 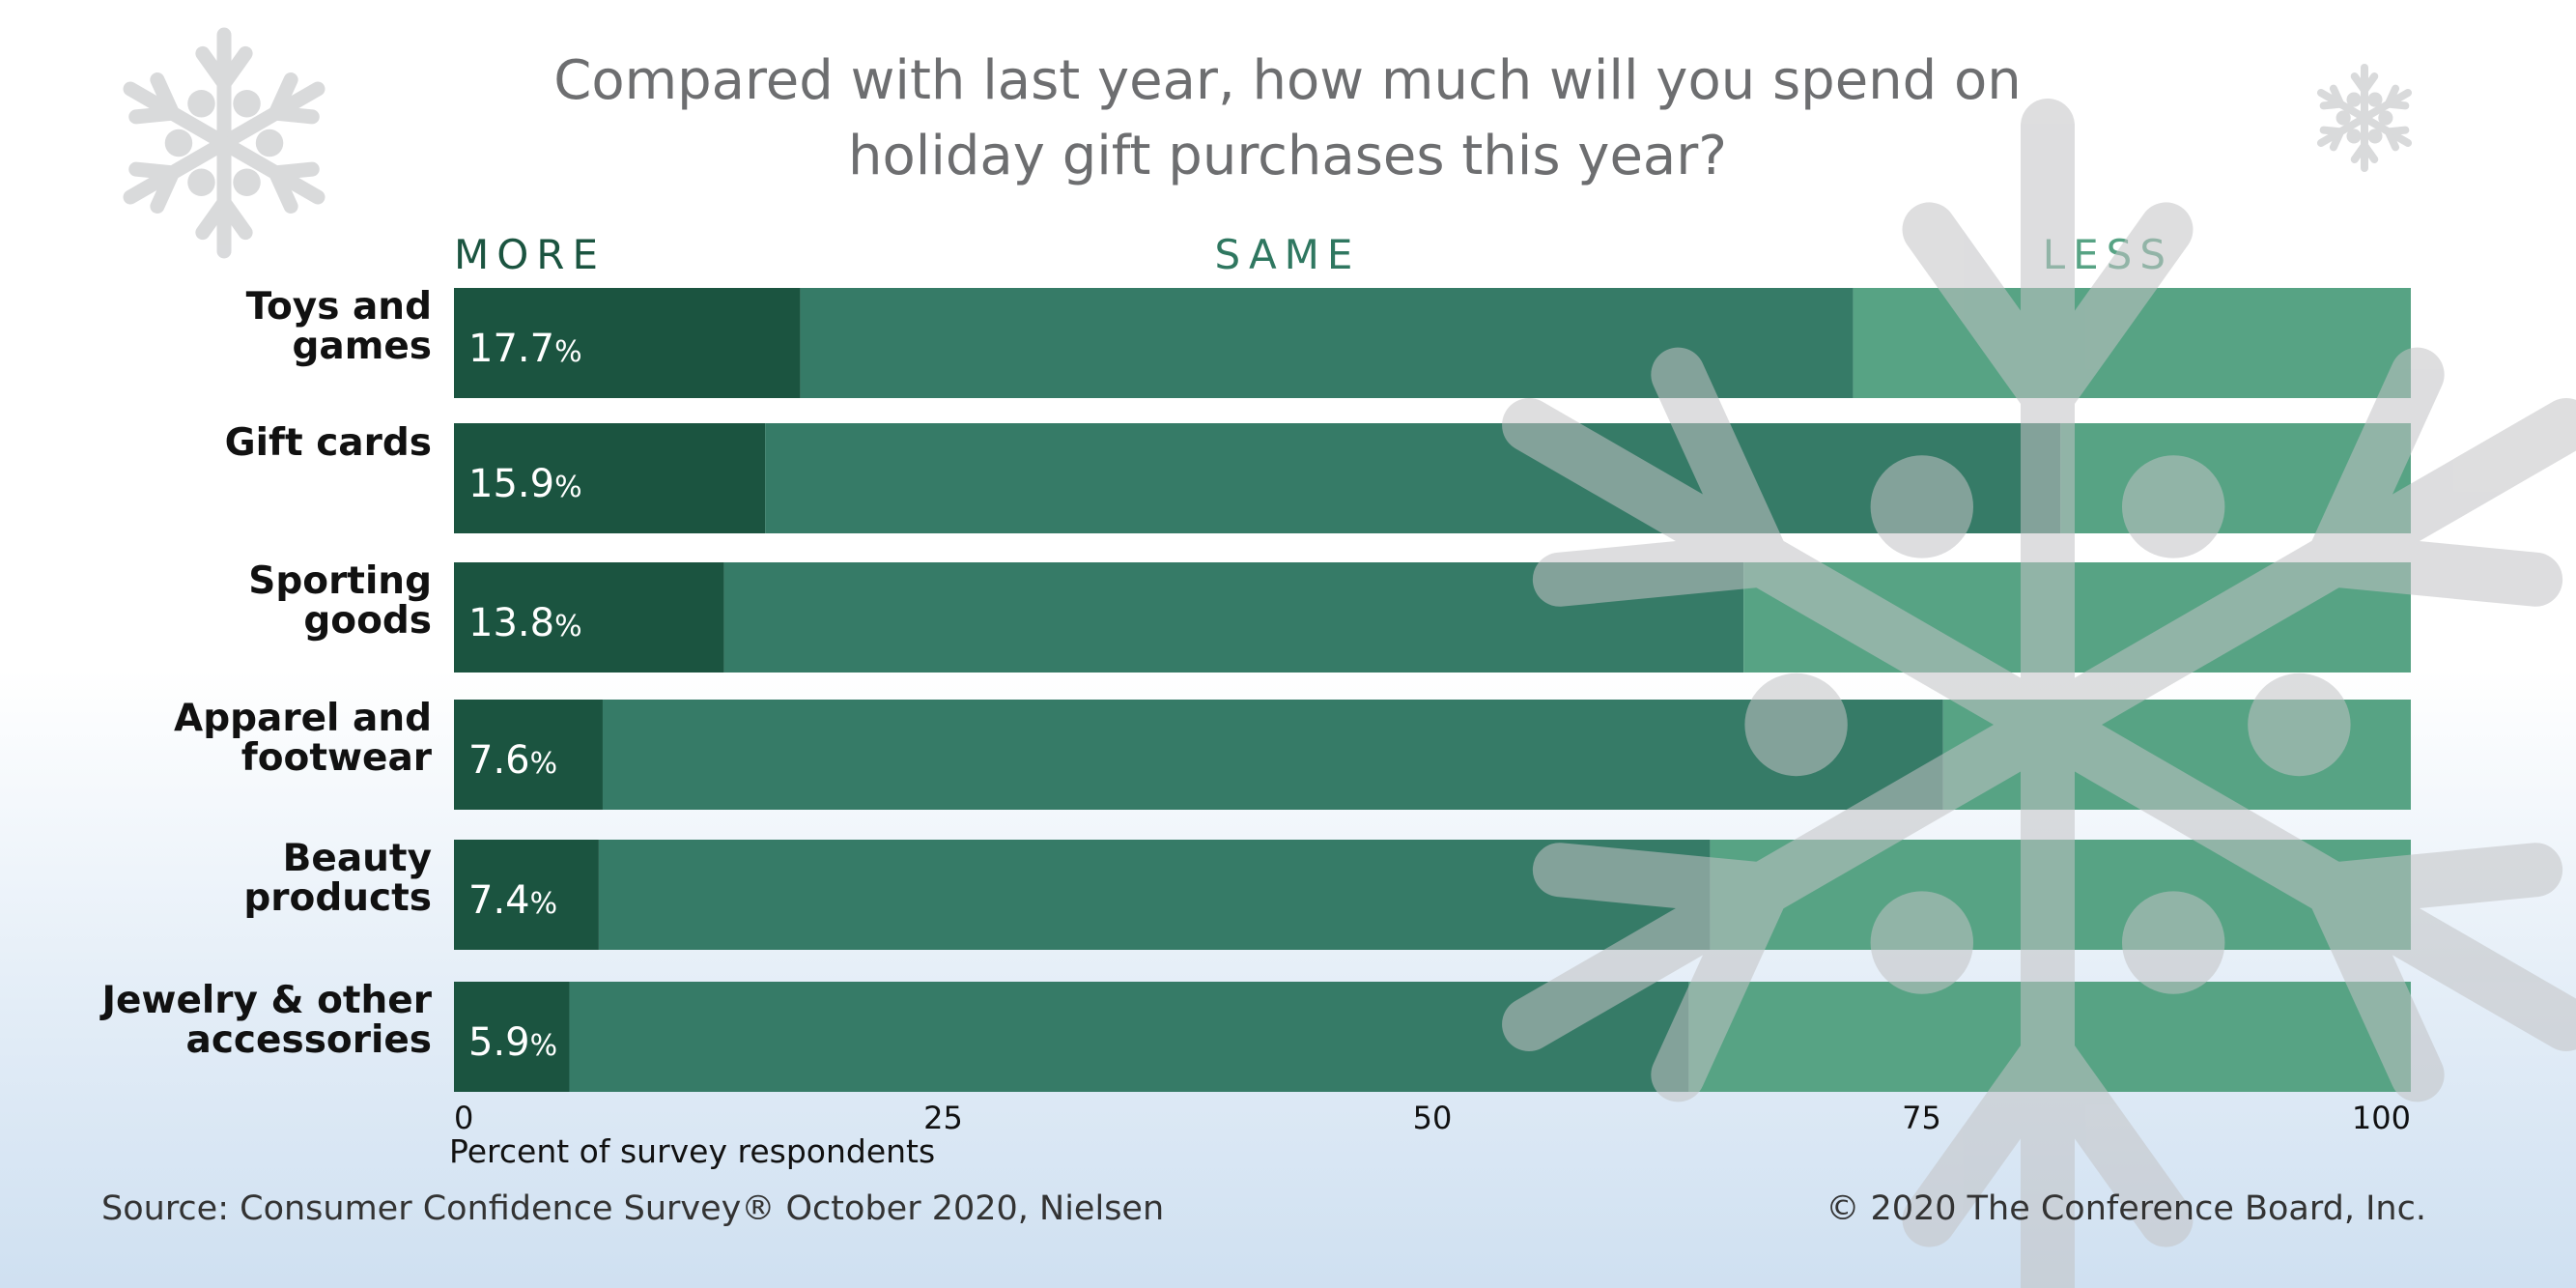 What do you see at coordinates (337, 898) in the screenshot?
I see `category-label: products` at bounding box center [337, 898].